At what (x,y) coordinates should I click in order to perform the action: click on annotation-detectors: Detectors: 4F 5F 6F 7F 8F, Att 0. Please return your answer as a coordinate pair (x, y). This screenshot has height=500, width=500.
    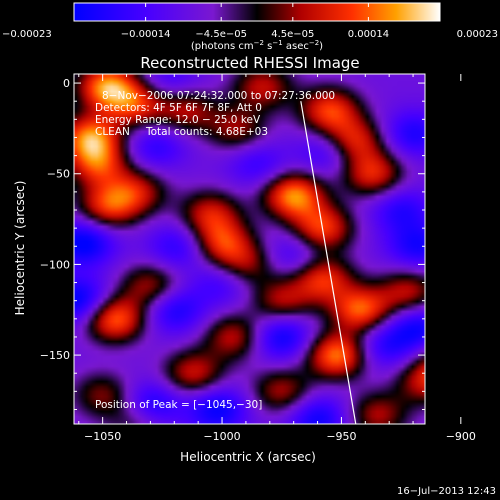
    Looking at the image, I should click on (178, 108).